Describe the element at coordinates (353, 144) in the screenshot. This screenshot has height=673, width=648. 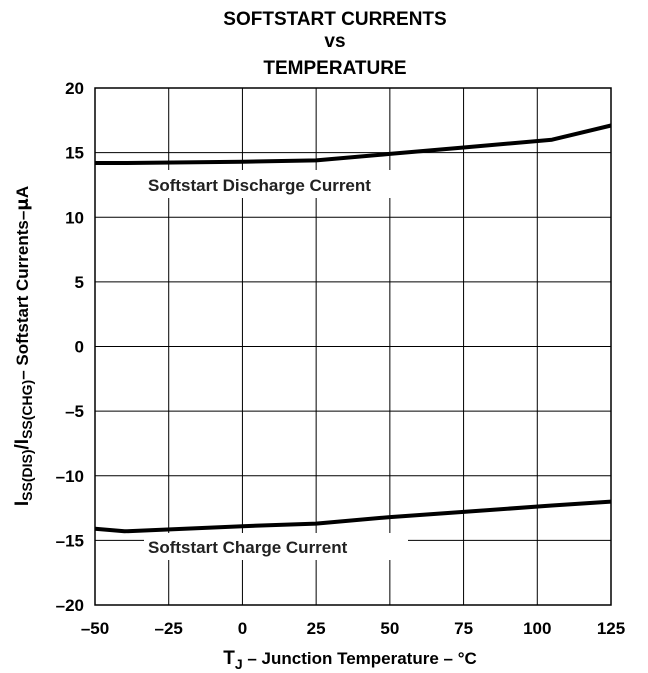
I see `discharge-current-line` at that location.